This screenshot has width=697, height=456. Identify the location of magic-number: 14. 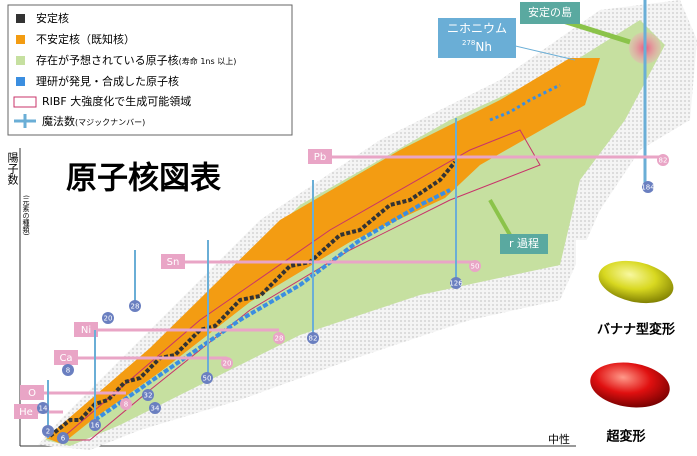
(43, 409).